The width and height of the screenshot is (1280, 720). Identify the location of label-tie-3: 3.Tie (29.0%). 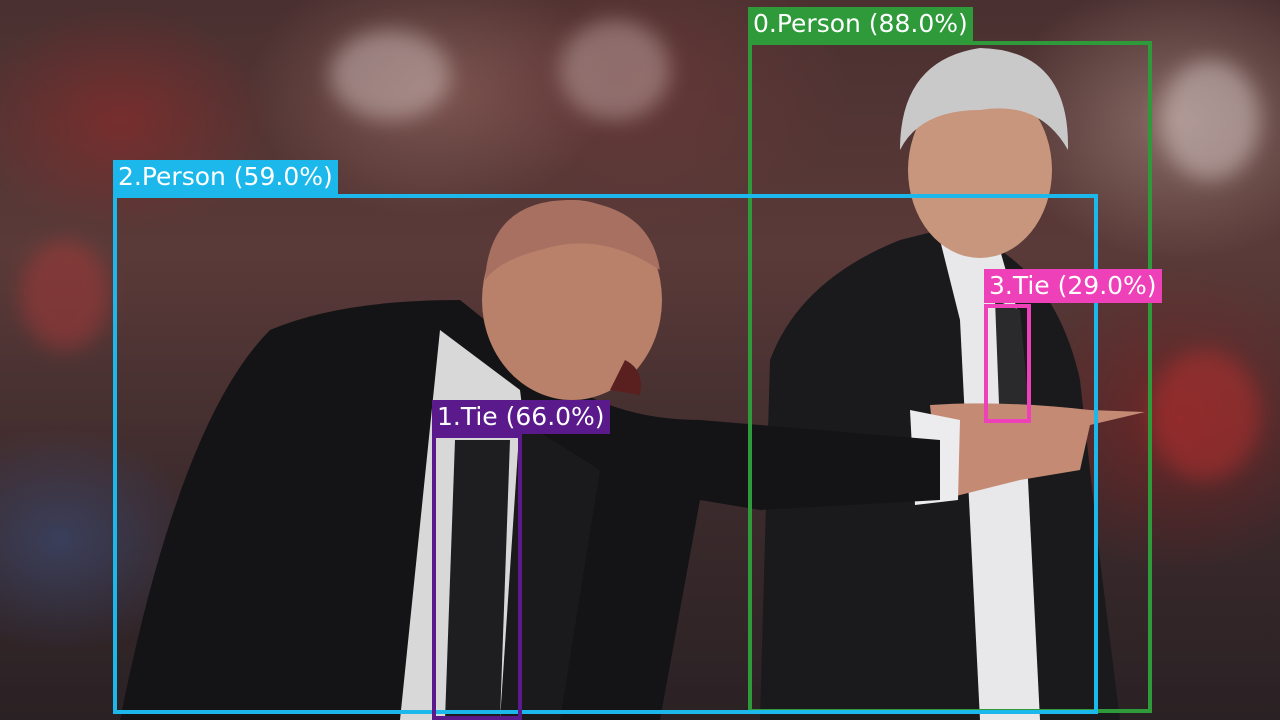
(1073, 286).